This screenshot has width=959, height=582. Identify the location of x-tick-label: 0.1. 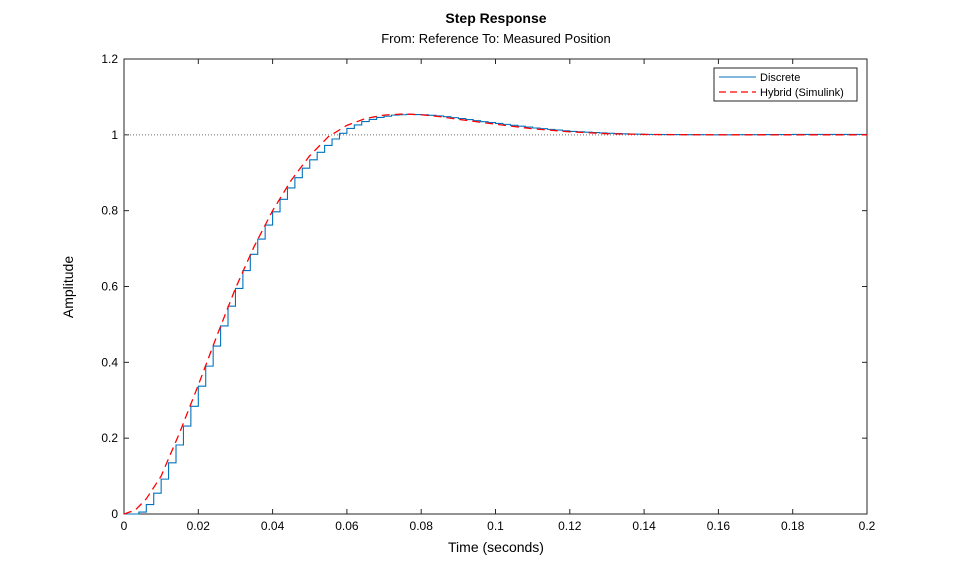
(495, 526).